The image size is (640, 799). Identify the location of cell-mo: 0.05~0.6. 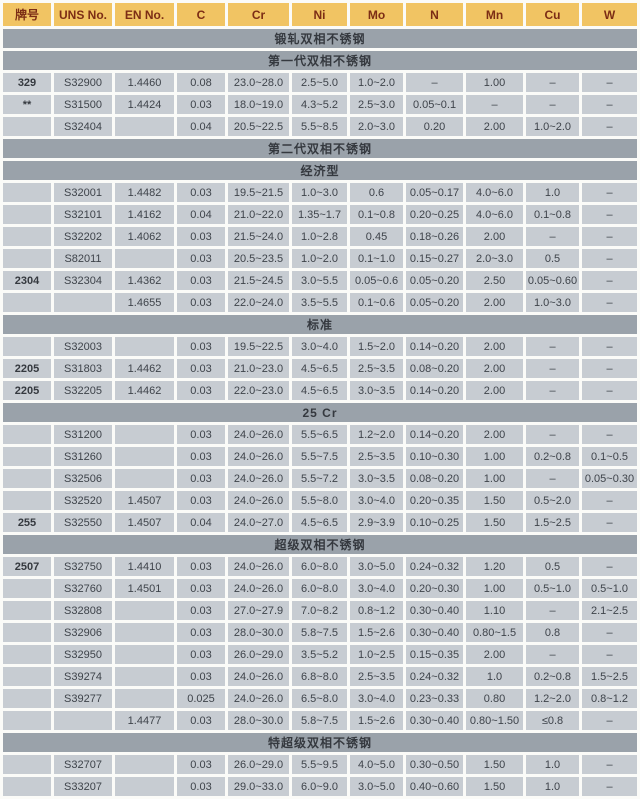
(376, 280).